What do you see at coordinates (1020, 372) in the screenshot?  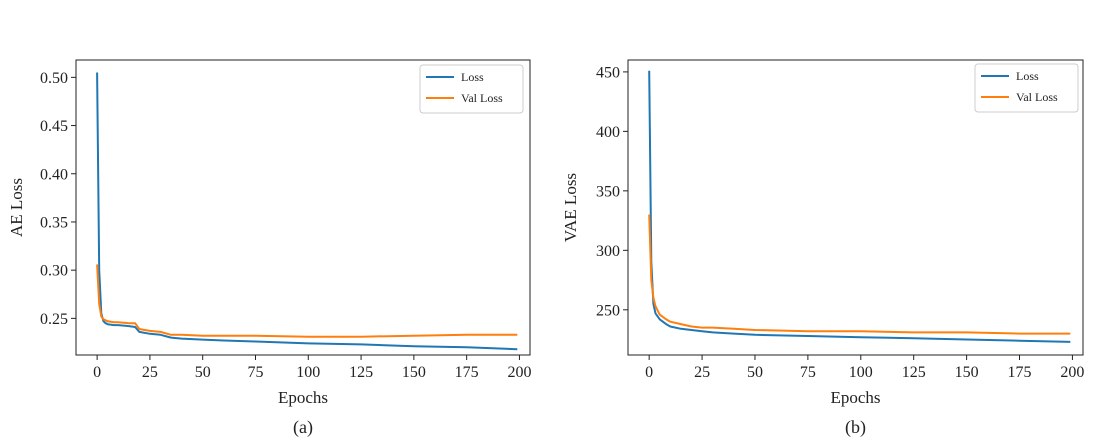 I see `chart-1-xtick-label: 175` at bounding box center [1020, 372].